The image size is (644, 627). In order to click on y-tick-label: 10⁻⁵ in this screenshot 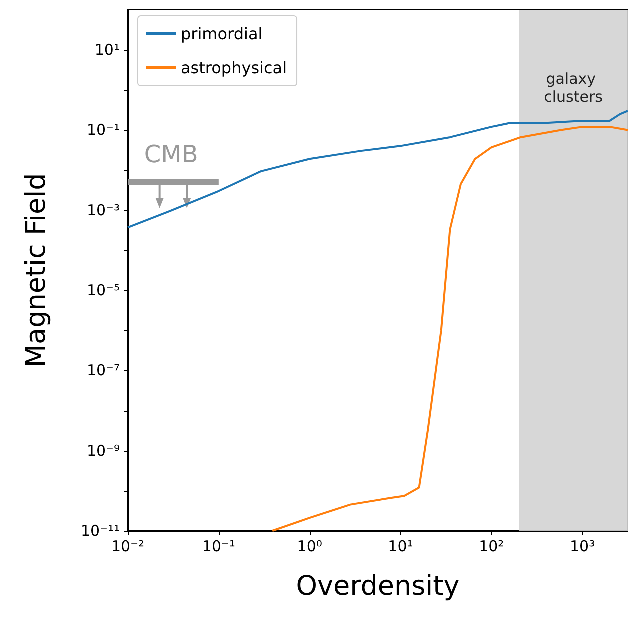, I will do `click(103, 291)`.